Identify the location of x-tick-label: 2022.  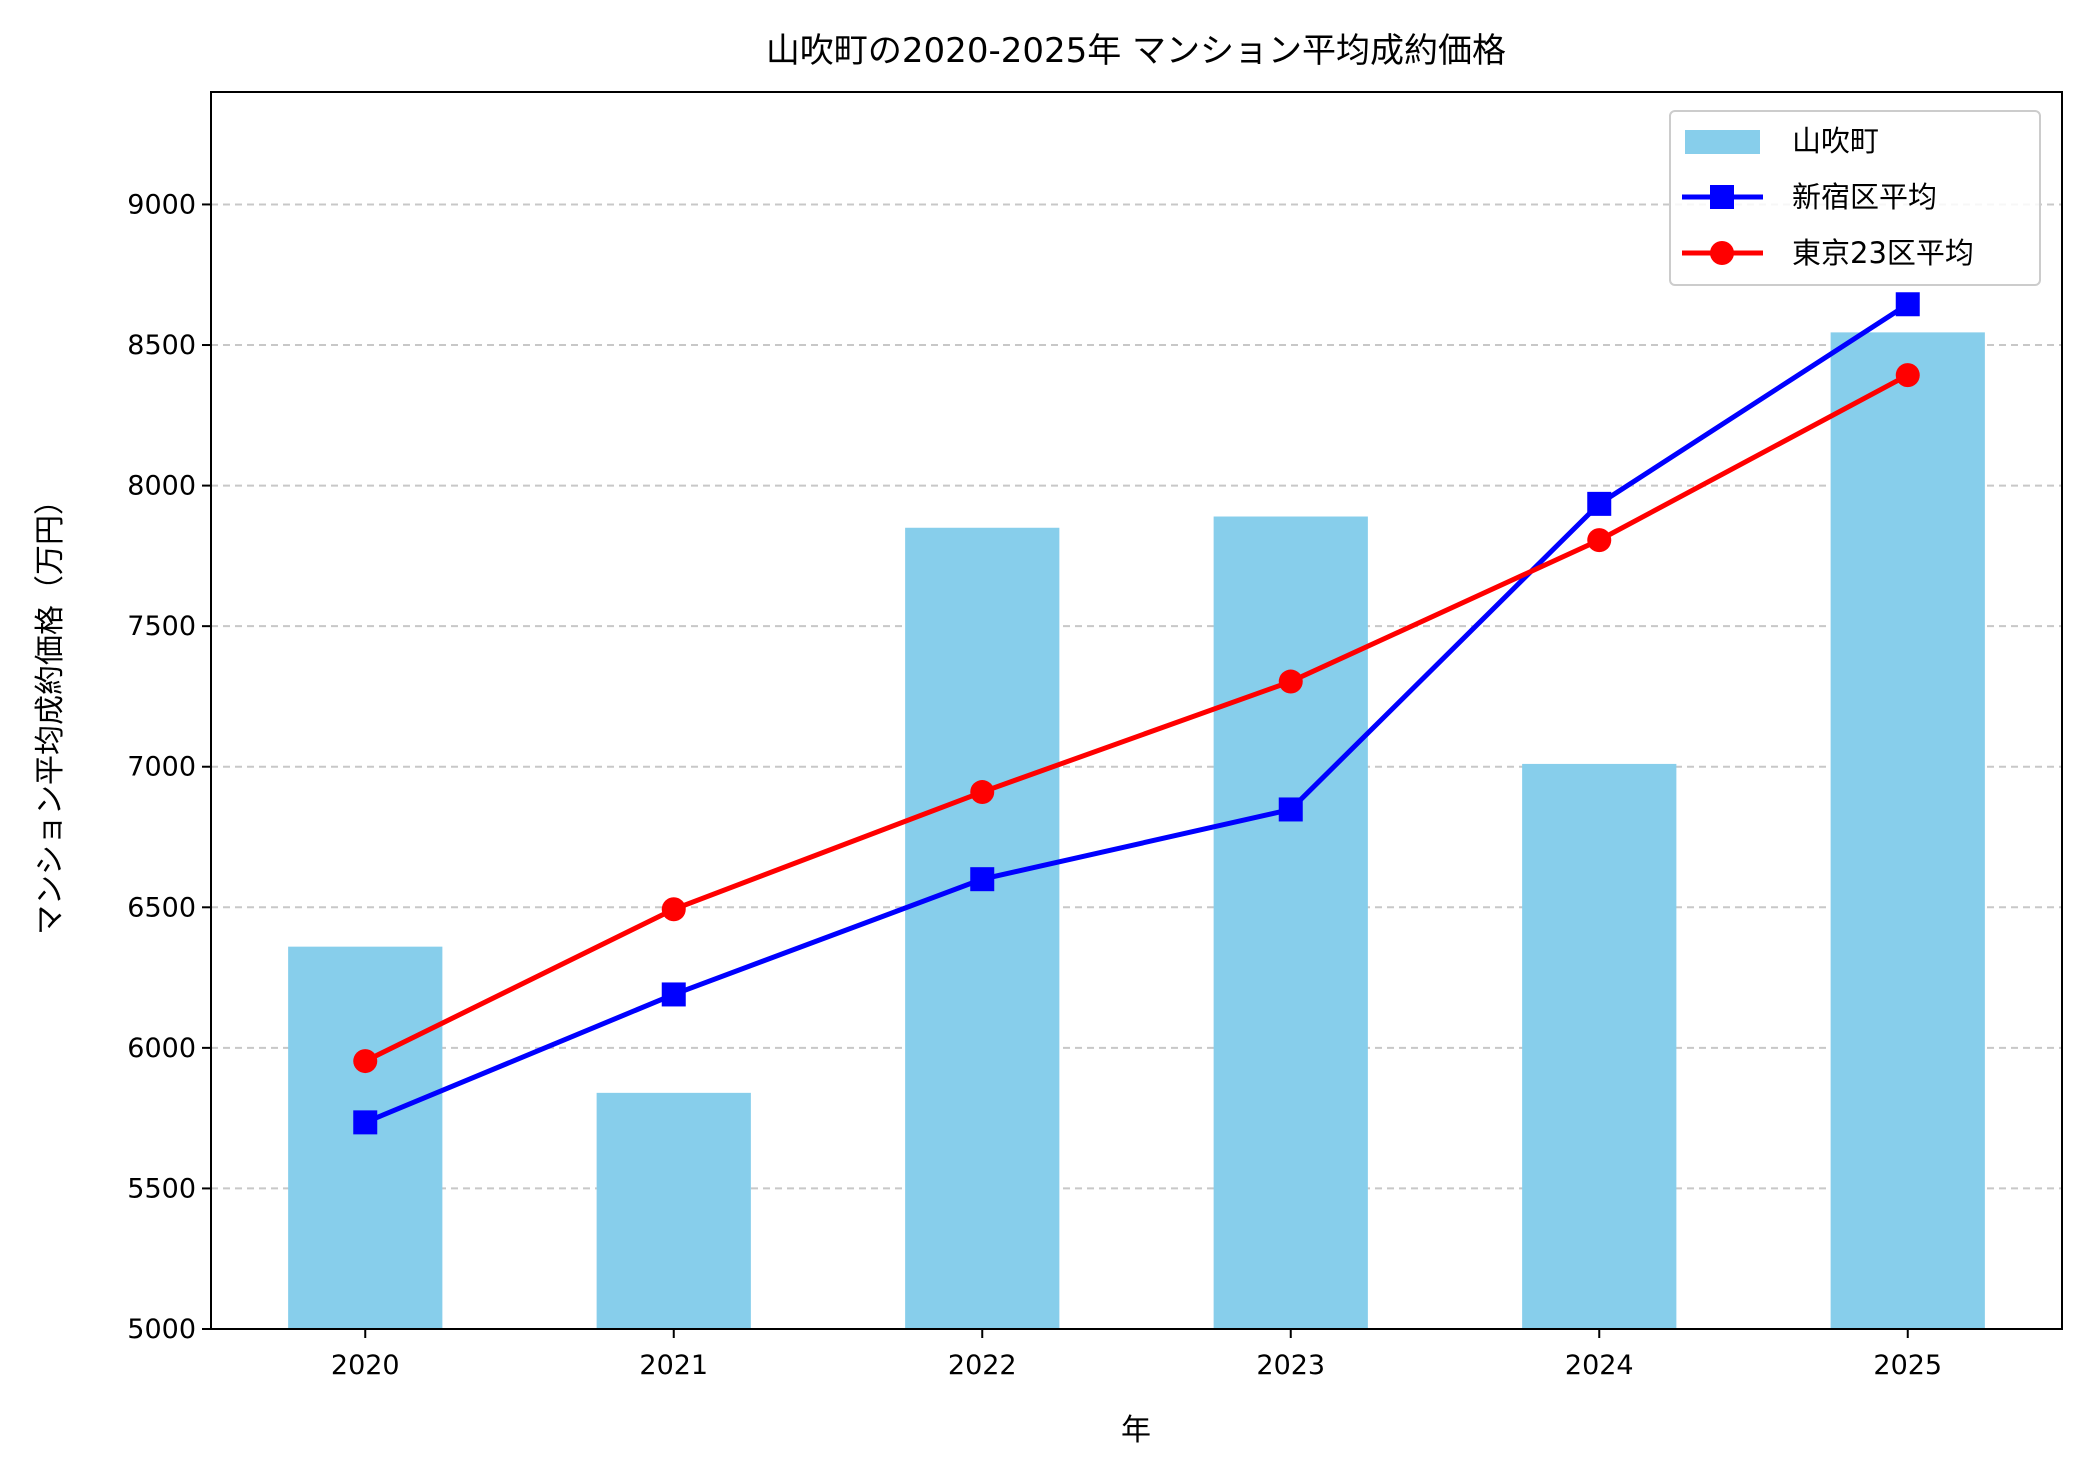
(982, 1365).